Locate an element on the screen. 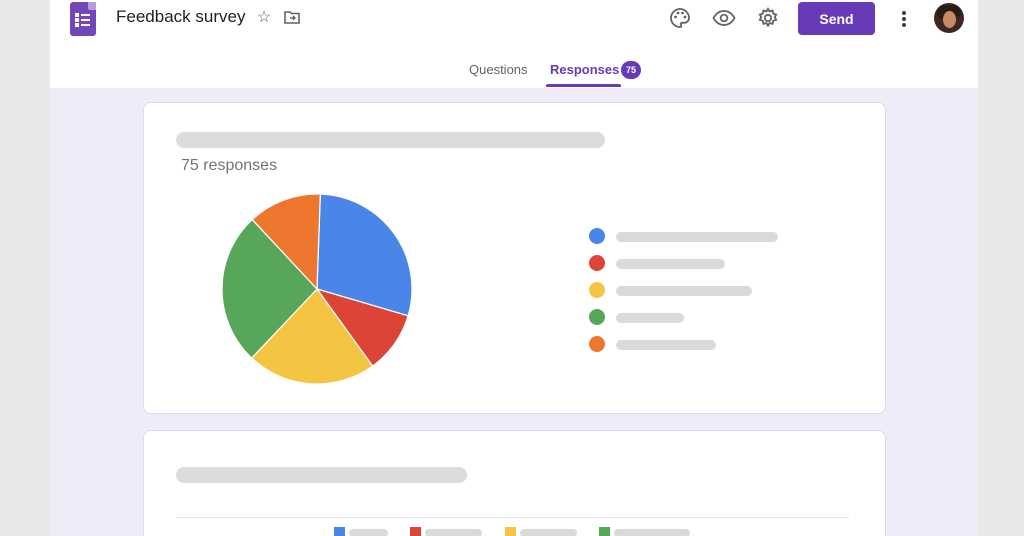  legend-dot-blue is located at coordinates (597, 236).